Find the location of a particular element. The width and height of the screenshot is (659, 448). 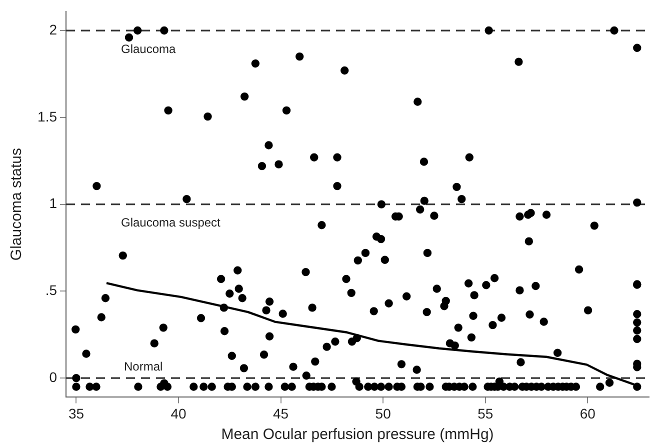

y-tick-label: .5 is located at coordinates (51, 290).